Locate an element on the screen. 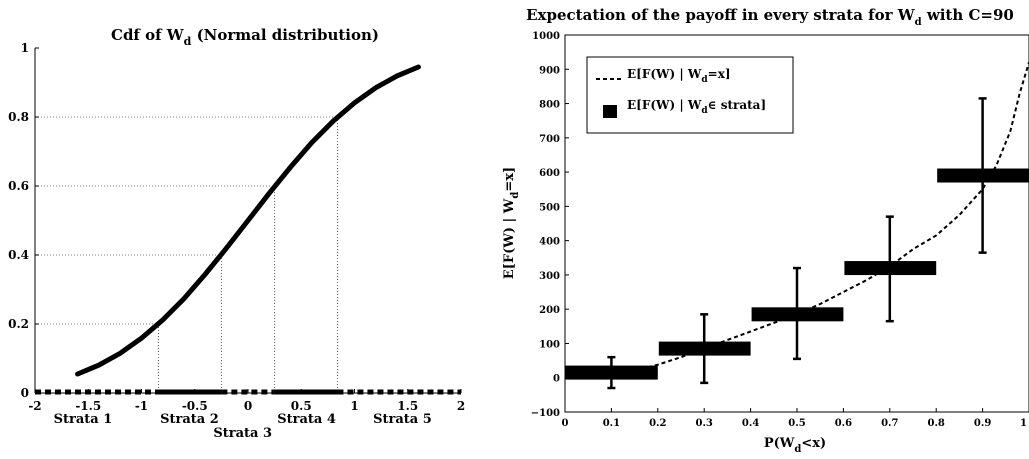 This screenshot has height=459, width=1029. legend-line-label: E[F(W) | Wd=x] is located at coordinates (679, 76).